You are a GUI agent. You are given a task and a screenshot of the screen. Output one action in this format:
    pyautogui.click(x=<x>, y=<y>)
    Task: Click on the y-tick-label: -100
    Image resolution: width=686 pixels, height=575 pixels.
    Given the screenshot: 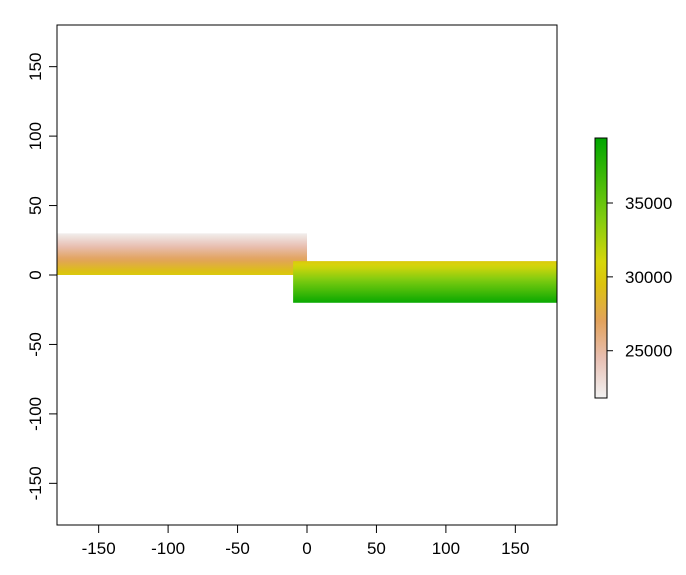 What is the action you would take?
    pyautogui.click(x=35, y=414)
    